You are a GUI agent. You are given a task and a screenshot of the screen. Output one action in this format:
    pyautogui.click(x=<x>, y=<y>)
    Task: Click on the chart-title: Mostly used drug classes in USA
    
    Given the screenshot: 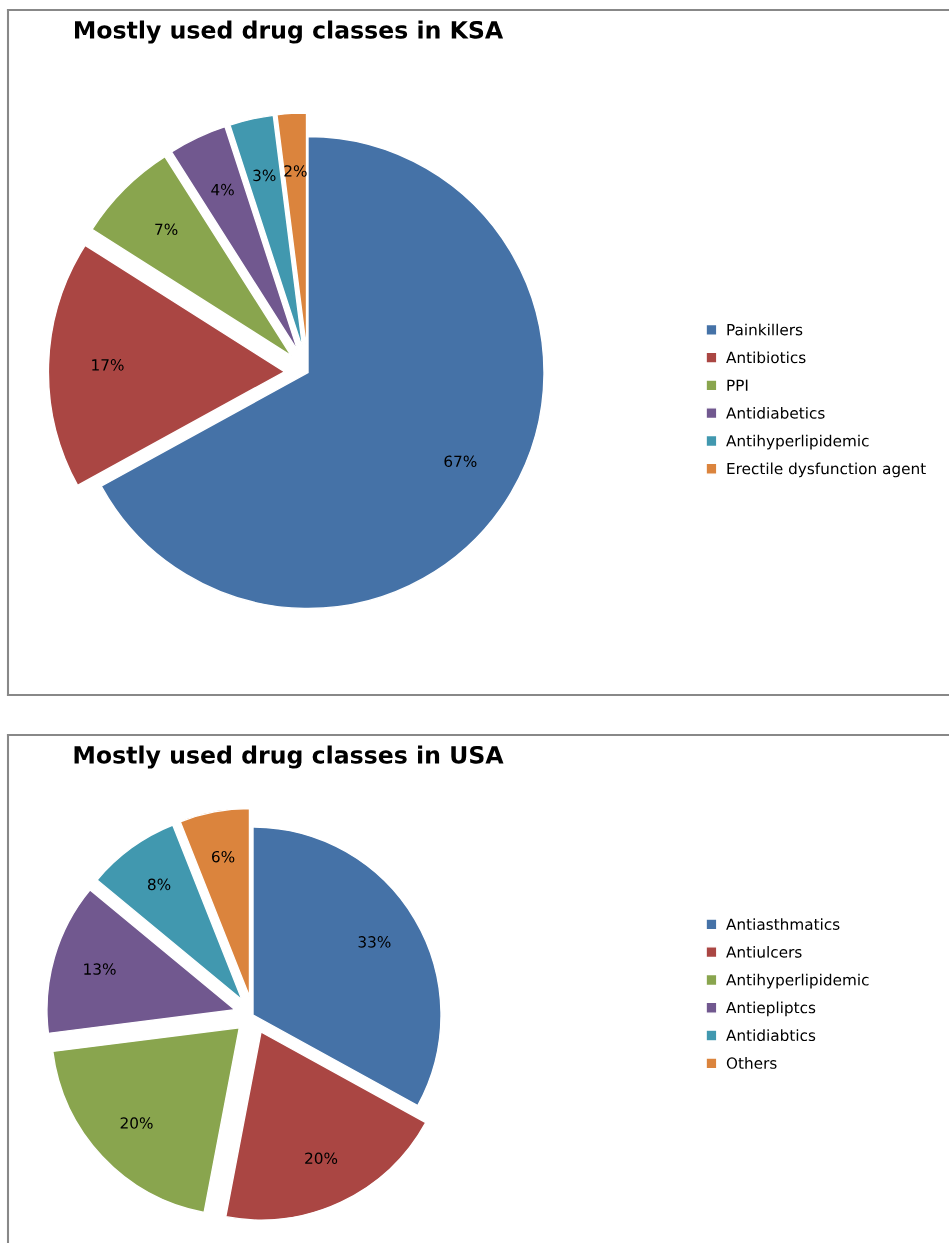 What is the action you would take?
    pyautogui.click(x=289, y=757)
    